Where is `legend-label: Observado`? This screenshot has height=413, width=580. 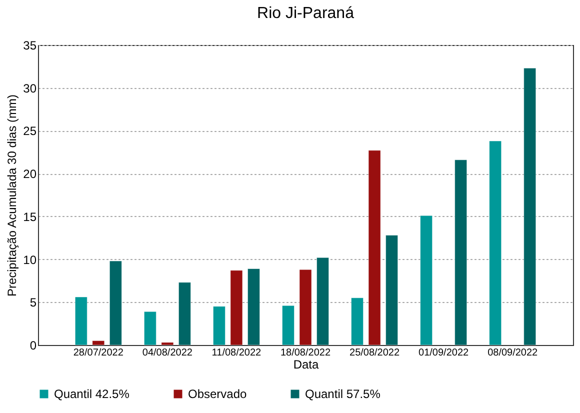
legend-label: Observado is located at coordinates (218, 394).